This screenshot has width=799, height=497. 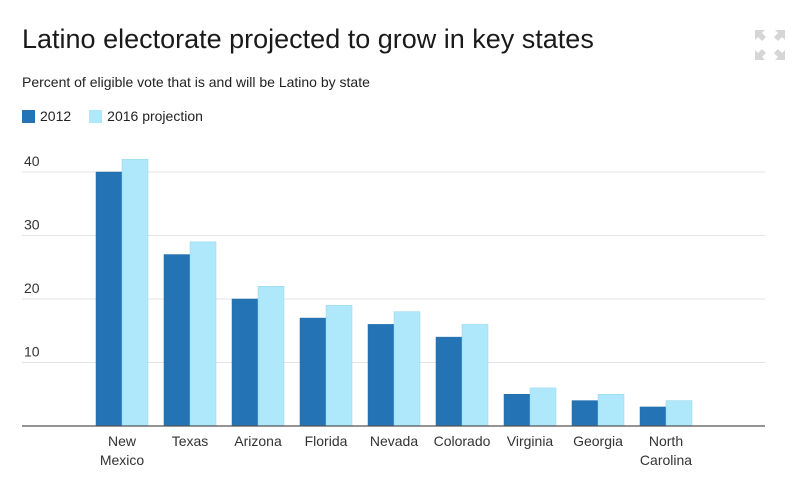 What do you see at coordinates (28, 116) in the screenshot?
I see `legend-swatch-2012` at bounding box center [28, 116].